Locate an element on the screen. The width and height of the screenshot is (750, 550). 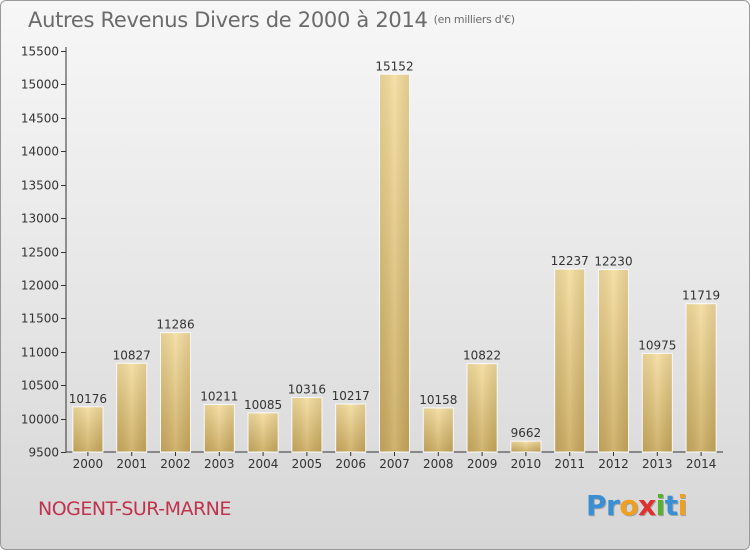
y-tick-label: 11500 is located at coordinates (40, 319).